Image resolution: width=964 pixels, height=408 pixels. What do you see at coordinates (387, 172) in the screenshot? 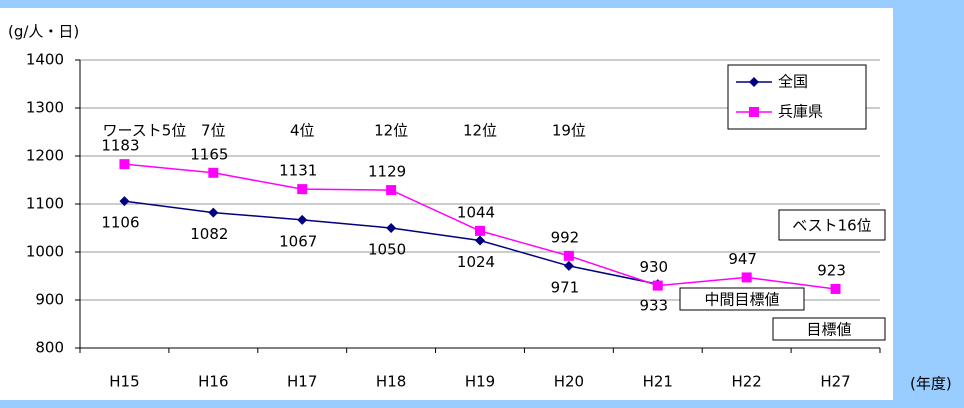
I see `data-label: 1129` at bounding box center [387, 172].